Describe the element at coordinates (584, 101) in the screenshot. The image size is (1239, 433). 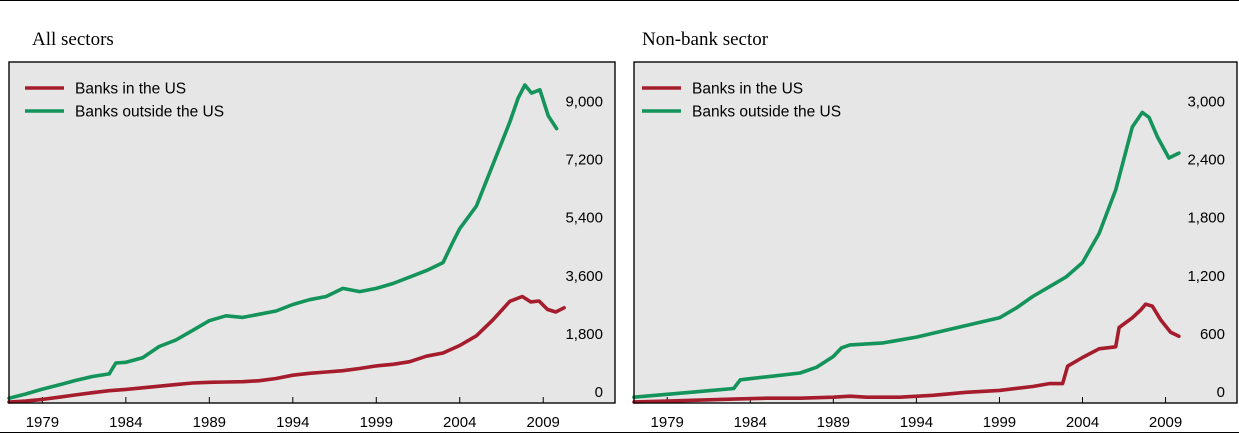
I see `y-tick-label: 9,000` at that location.